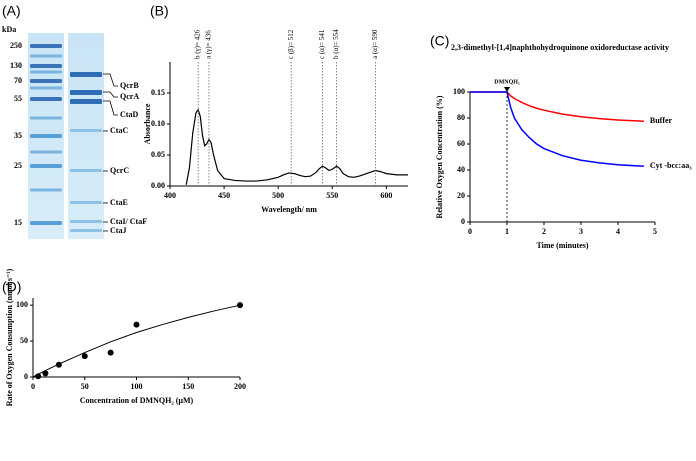  I want to click on x-tick-label: 100, so click(137, 386).